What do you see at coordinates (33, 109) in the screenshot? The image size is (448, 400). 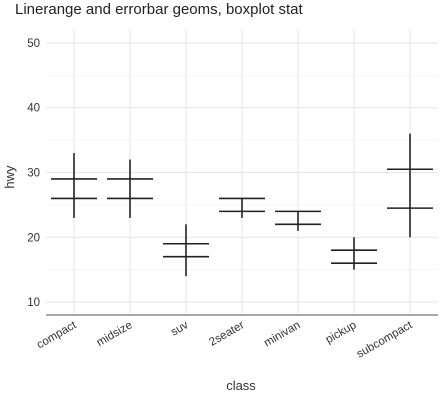 I see `y-tick-label: 40` at bounding box center [33, 109].